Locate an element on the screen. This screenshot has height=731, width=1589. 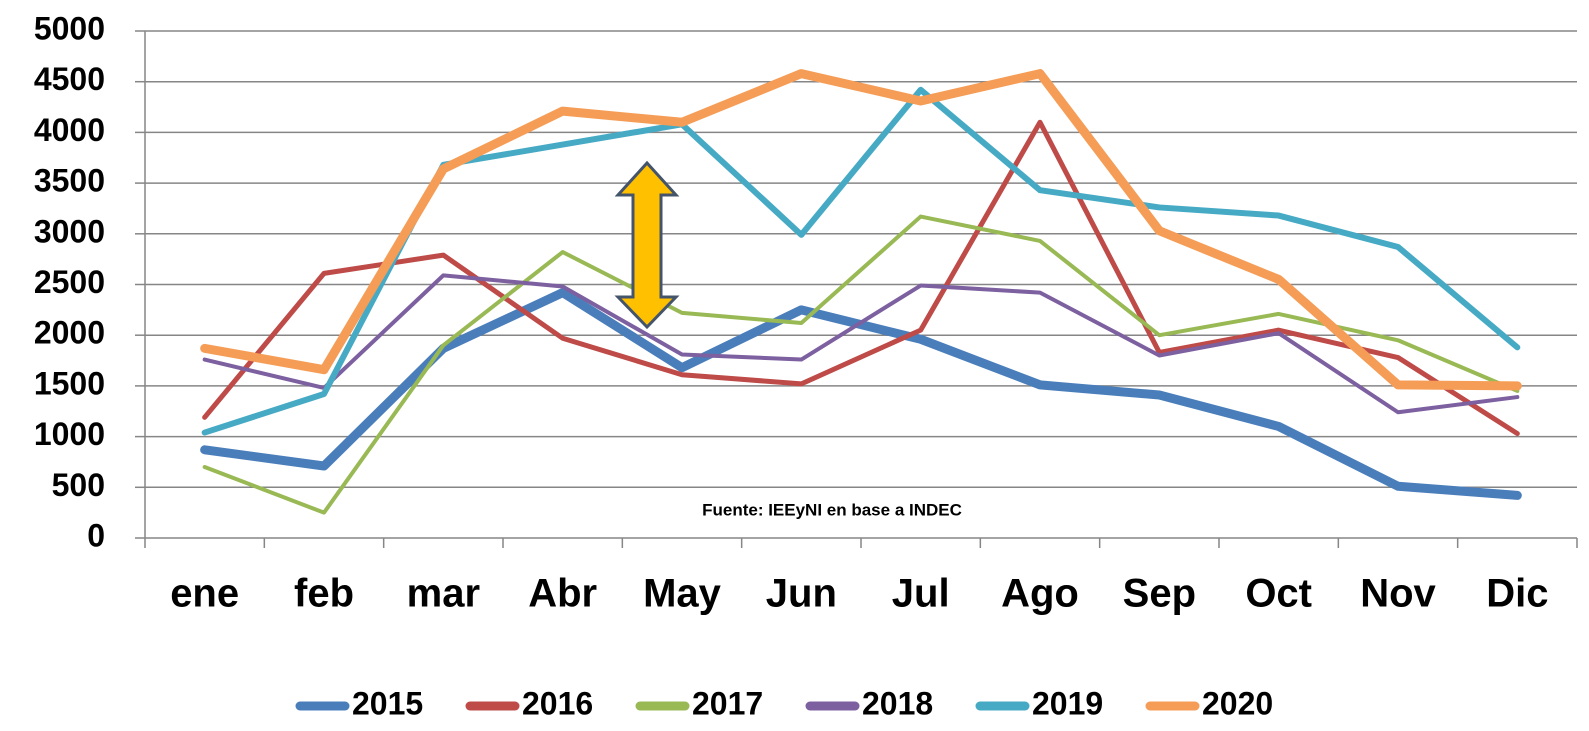
x-tick-label: Sep is located at coordinates (1159, 594).